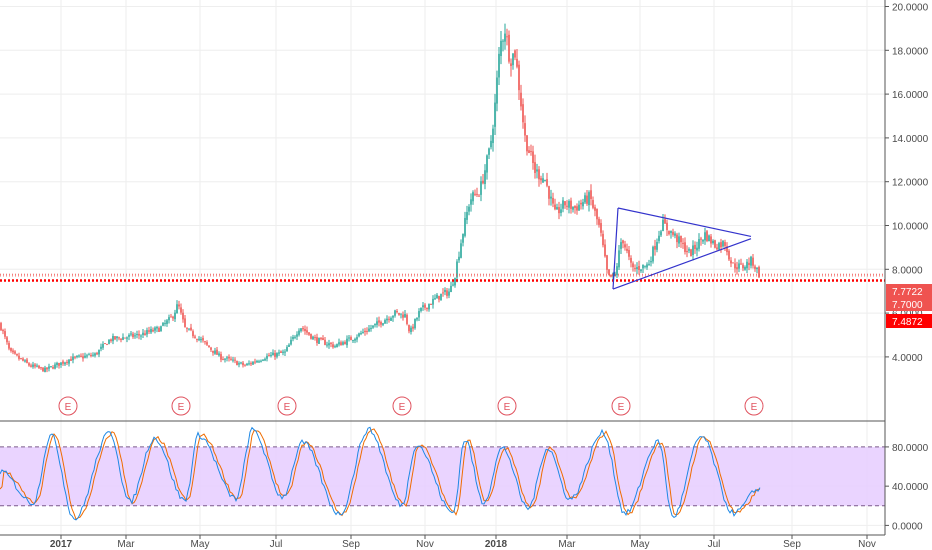 The height and width of the screenshot is (550, 932). I want to click on earnings-label: E, so click(181, 407).